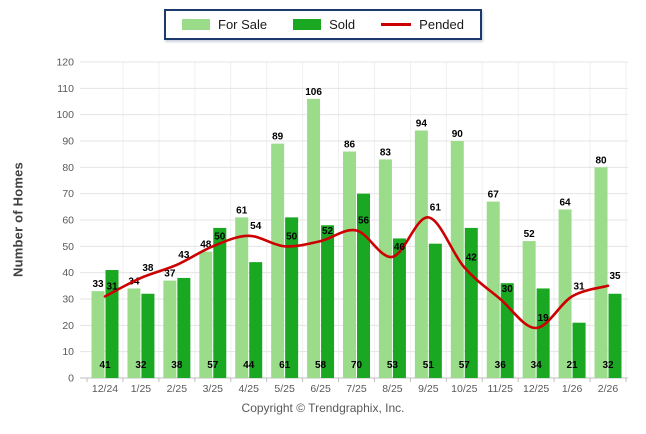 The height and width of the screenshot is (434, 646). I want to click on x-category-label: 4/25, so click(248, 389).